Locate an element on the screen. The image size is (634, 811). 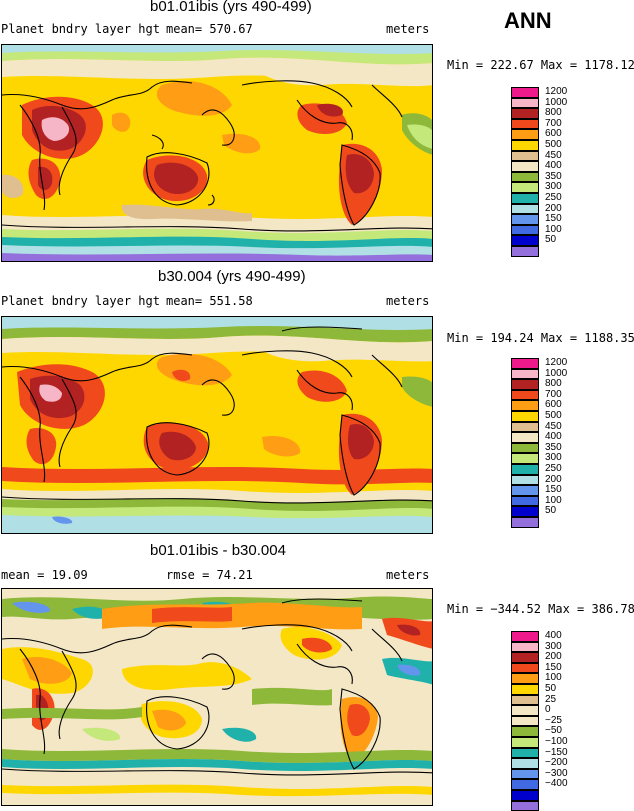
panel1-minmax-label: Min = 222.67 Max = 1178.12 is located at coordinates (540, 65).